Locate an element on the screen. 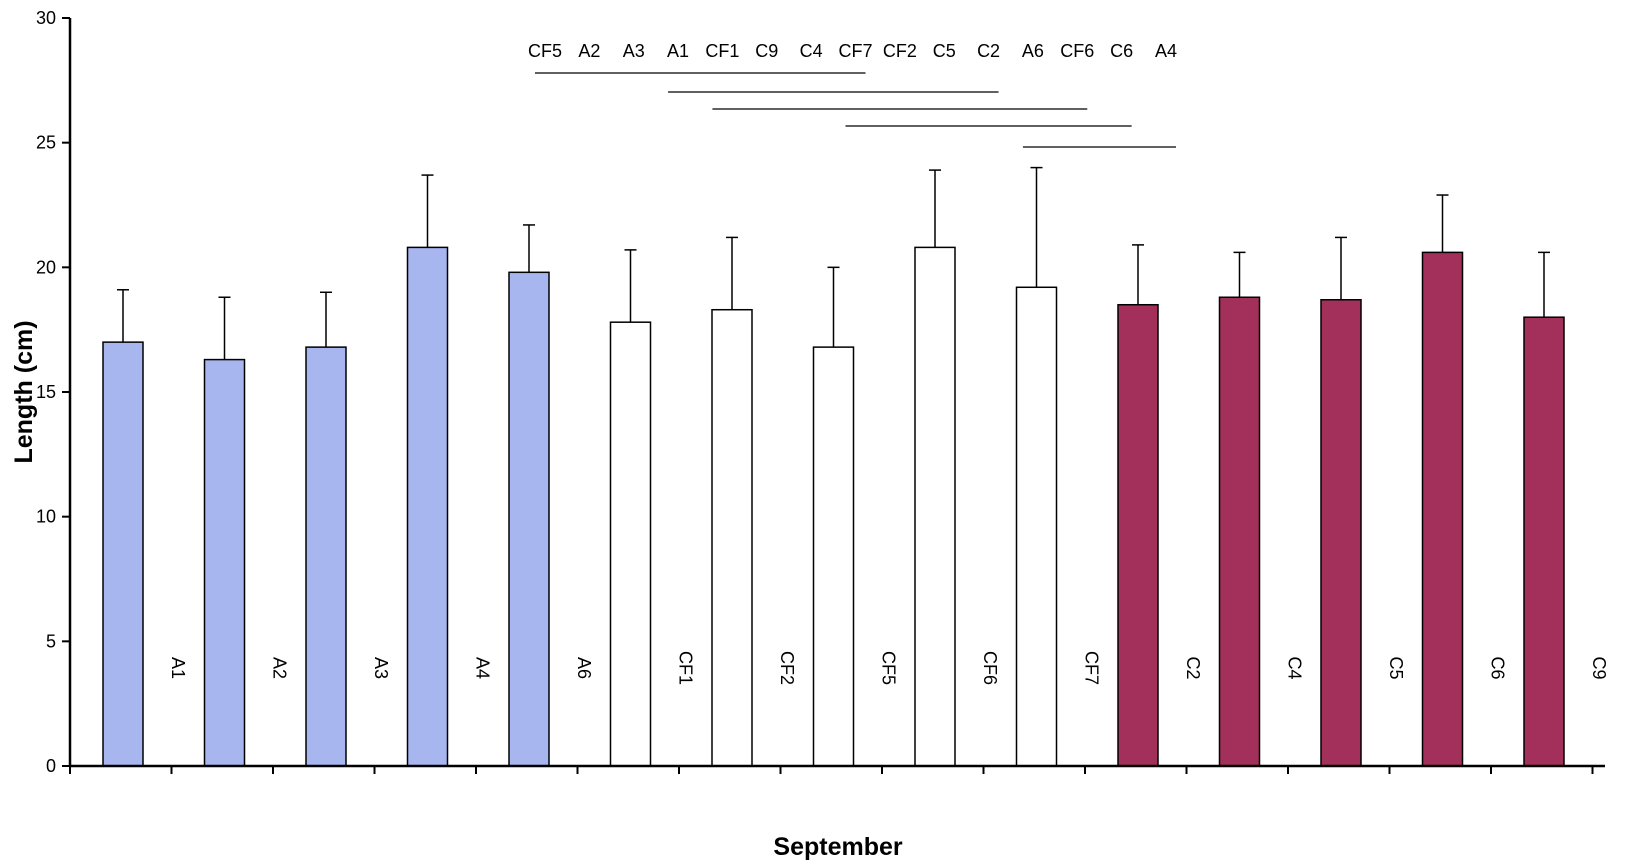  bar-CF7 is located at coordinates (1036, 526).